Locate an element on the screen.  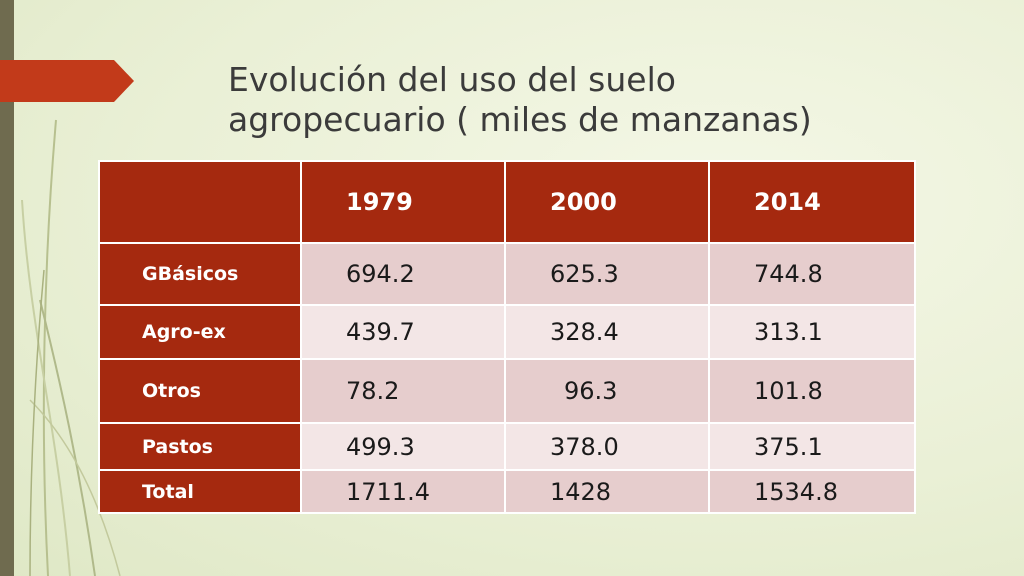
header-cell-2014: 2014 is located at coordinates (812, 202).